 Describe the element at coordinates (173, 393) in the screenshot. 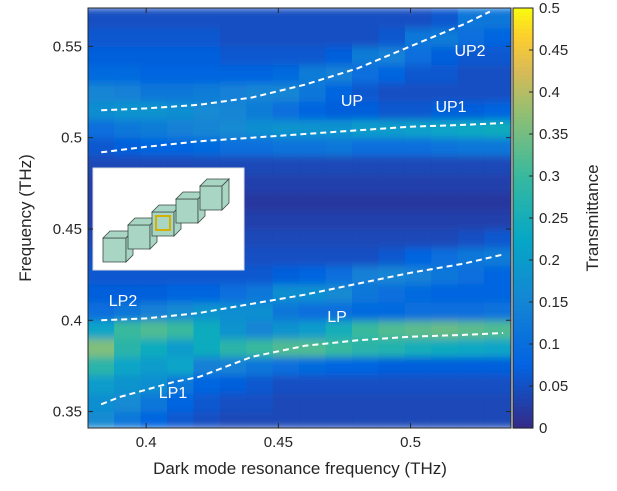

I see `annotation: LP1` at that location.